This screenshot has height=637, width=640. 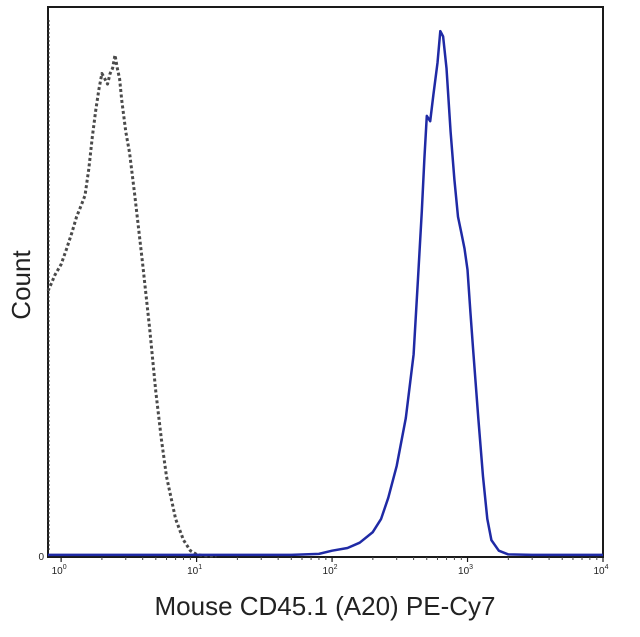 I want to click on x-tick-label: 10², so click(x=330, y=570).